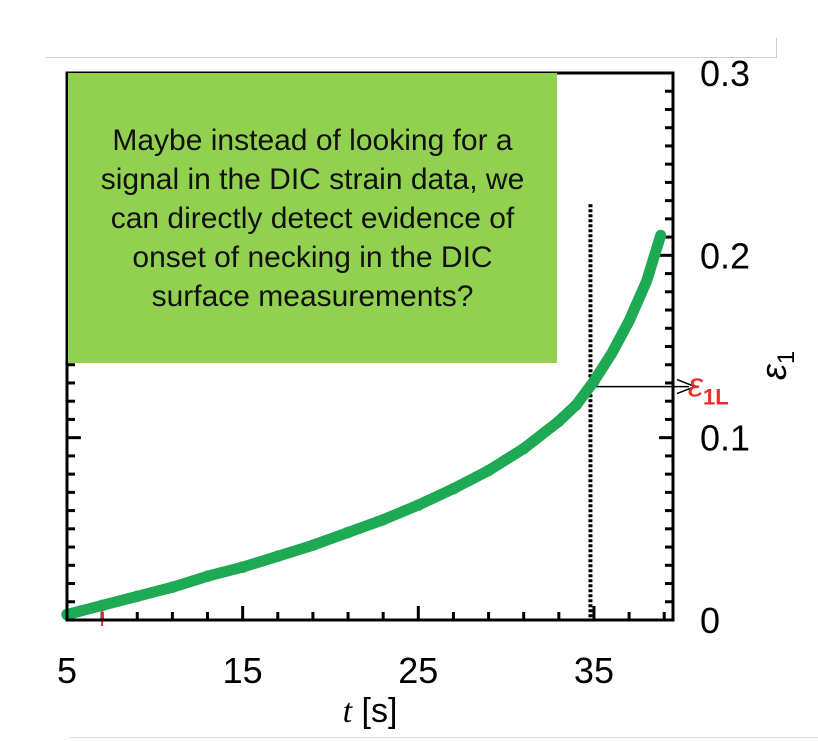 The width and height of the screenshot is (818, 741). What do you see at coordinates (444, 737) in the screenshot?
I see `slide-bottom-divider` at bounding box center [444, 737].